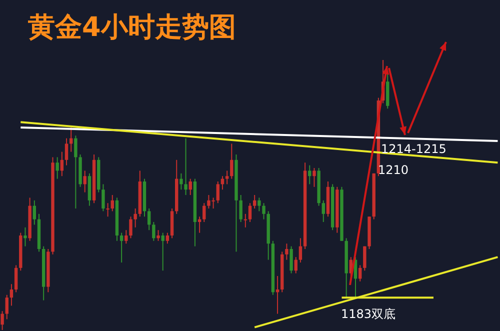  I want to click on chart-title: 黄金4小时走势图, so click(131, 27).